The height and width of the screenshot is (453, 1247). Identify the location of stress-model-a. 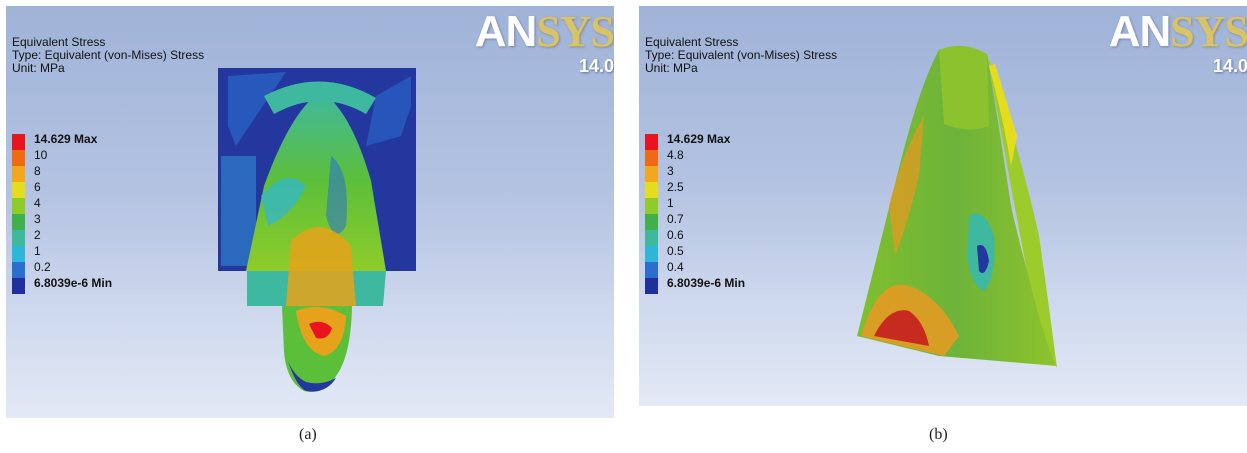
(317, 230).